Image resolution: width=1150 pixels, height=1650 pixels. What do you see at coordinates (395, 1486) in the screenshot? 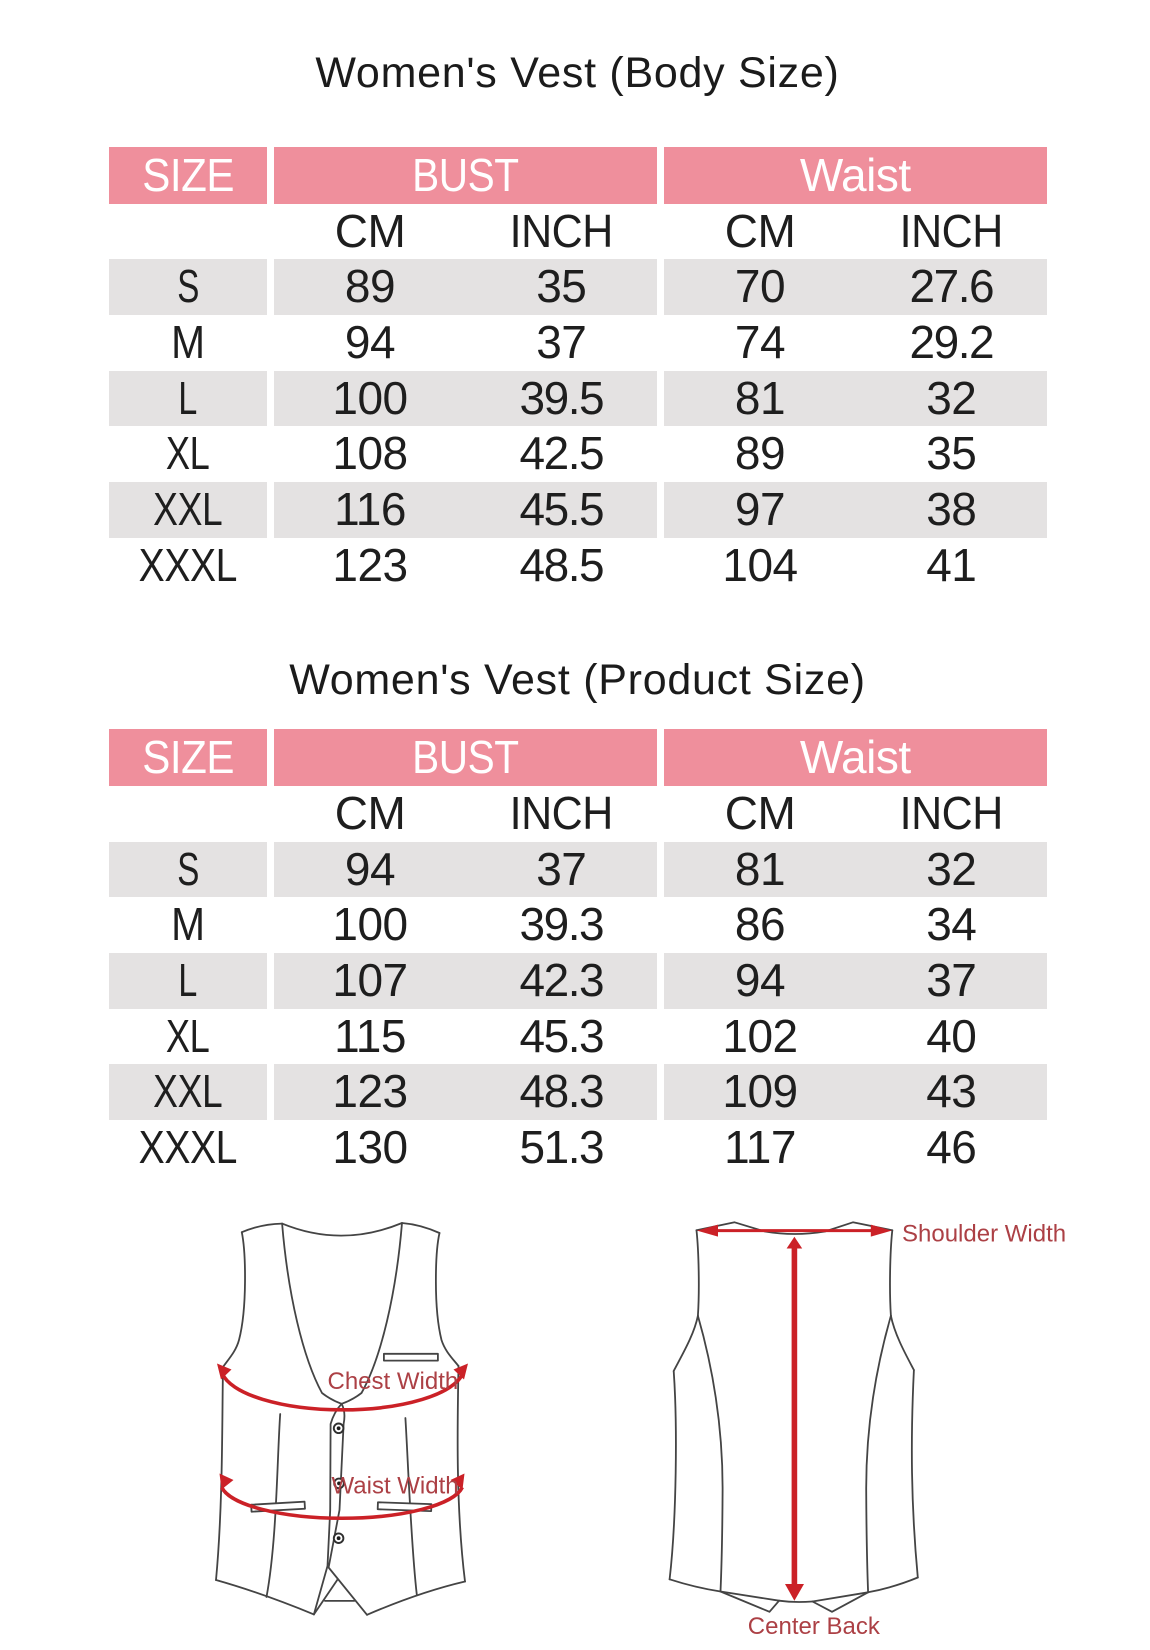
I see `svg-text: Waist Width` at bounding box center [395, 1486].